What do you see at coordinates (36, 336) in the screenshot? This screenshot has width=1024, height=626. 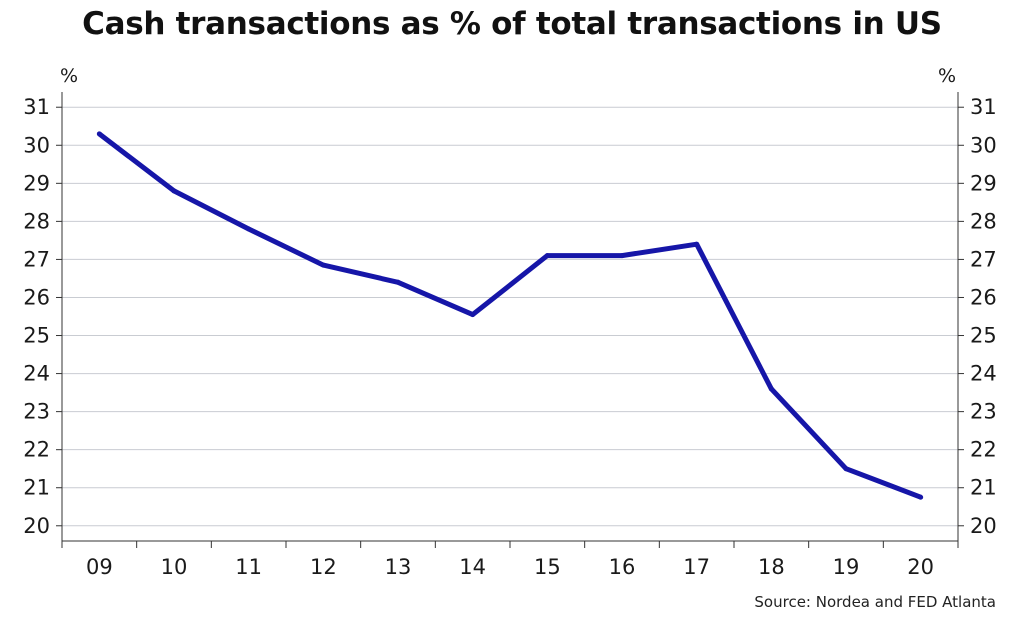 I see `y-tick-label-left: 25` at bounding box center [36, 336].